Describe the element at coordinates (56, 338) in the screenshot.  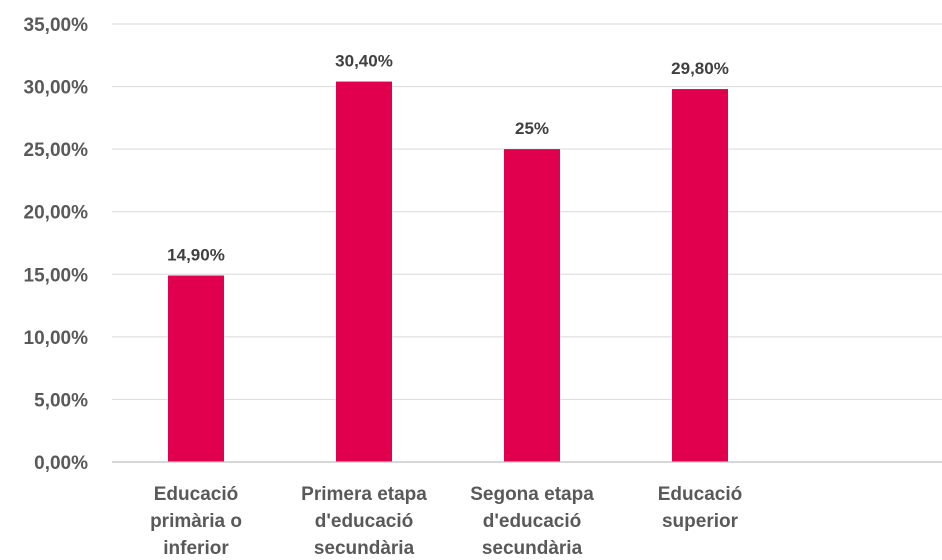
I see `y-tick-label: 10,00%` at that location.